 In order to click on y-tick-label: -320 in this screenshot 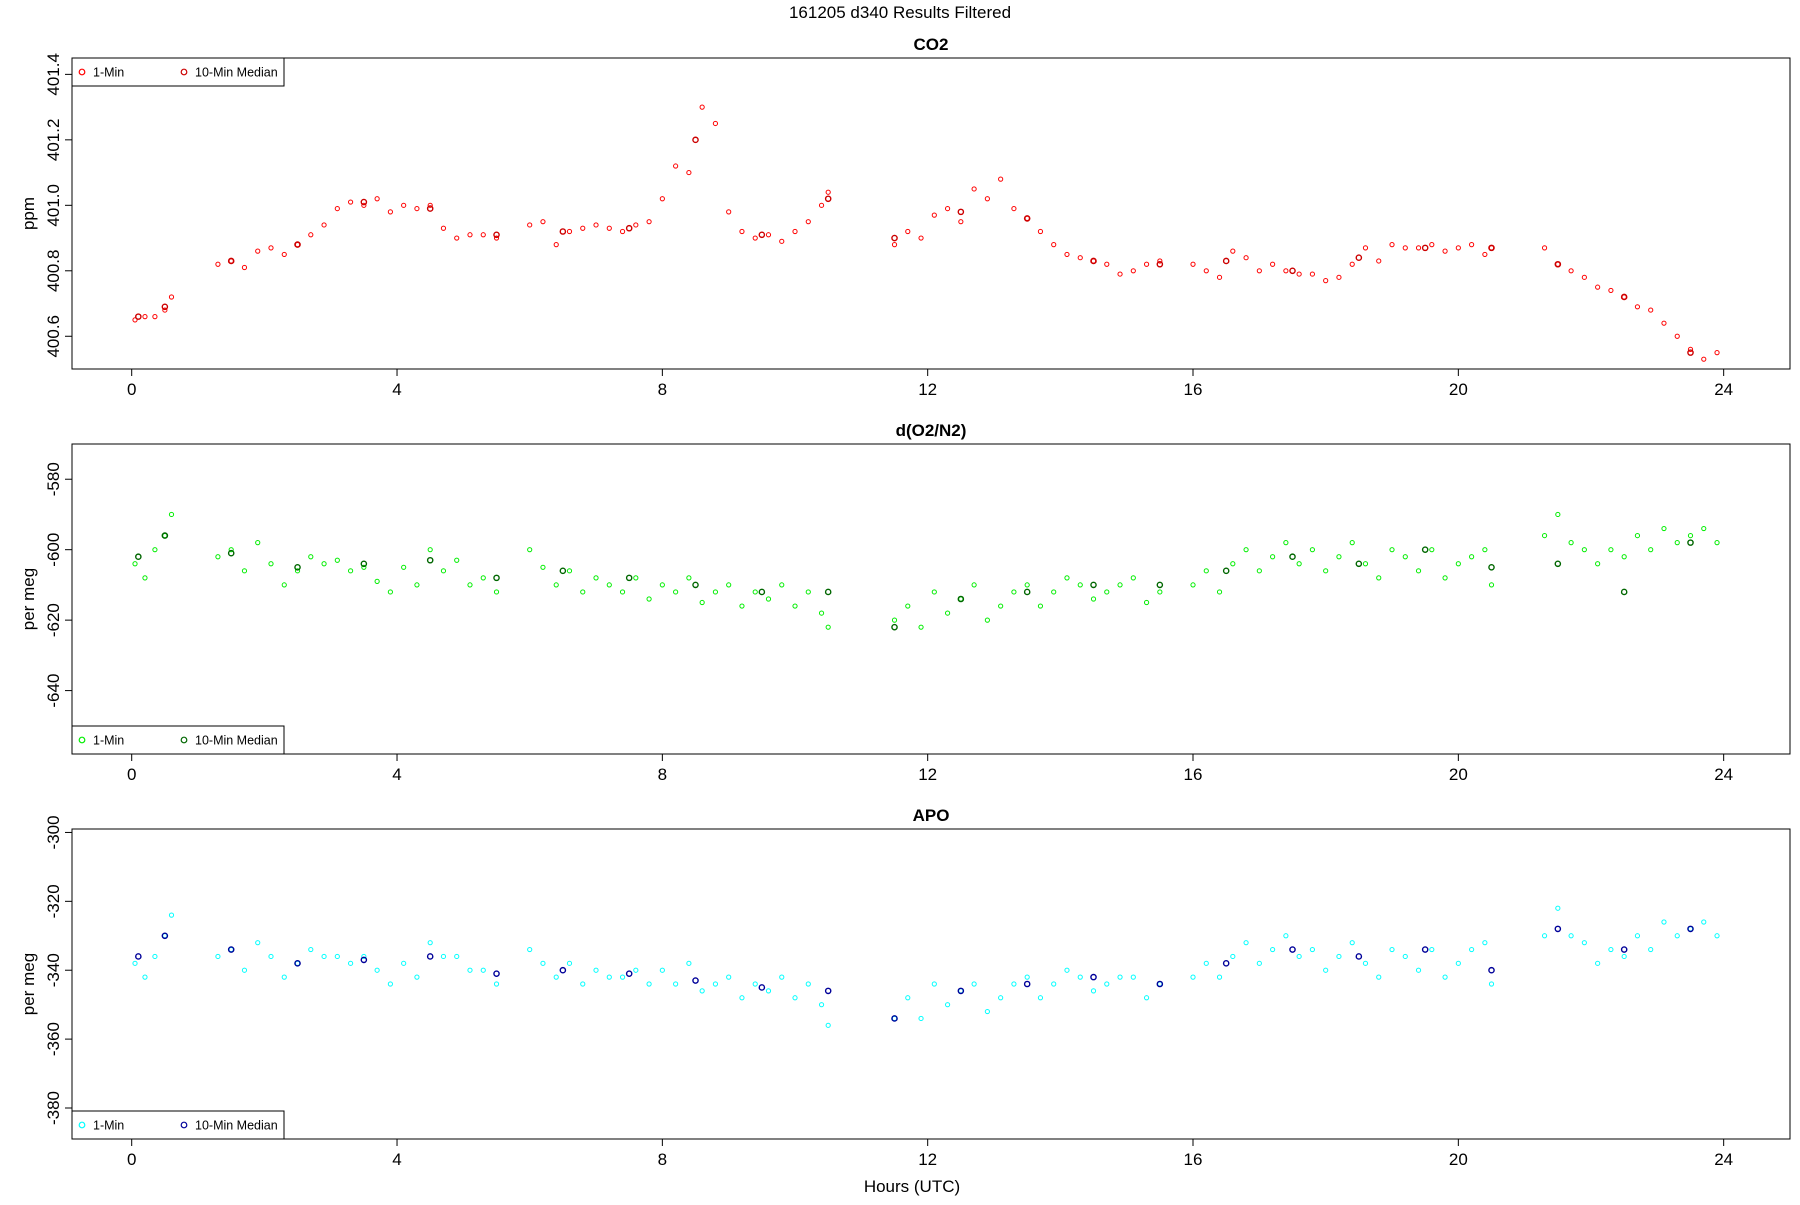, I will do `click(53, 901)`.